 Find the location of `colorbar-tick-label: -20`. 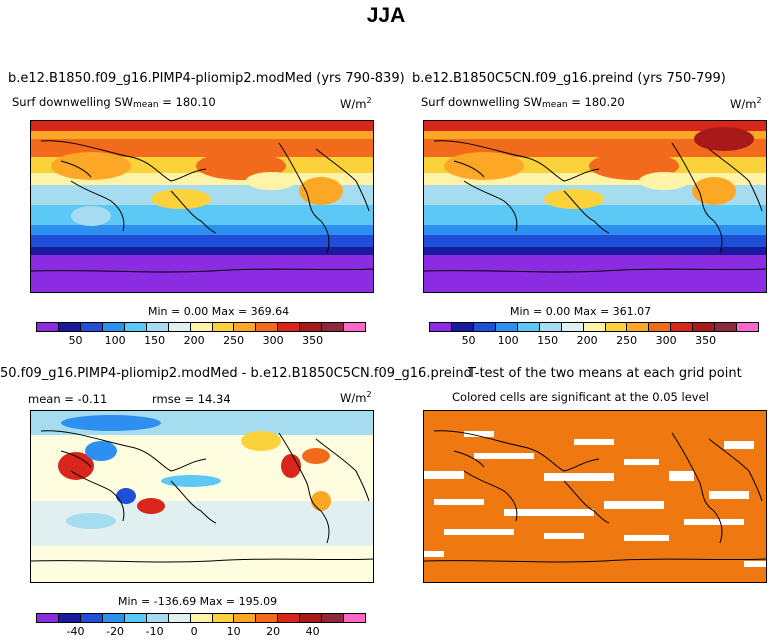

colorbar-tick-label: -20 is located at coordinates (115, 631).